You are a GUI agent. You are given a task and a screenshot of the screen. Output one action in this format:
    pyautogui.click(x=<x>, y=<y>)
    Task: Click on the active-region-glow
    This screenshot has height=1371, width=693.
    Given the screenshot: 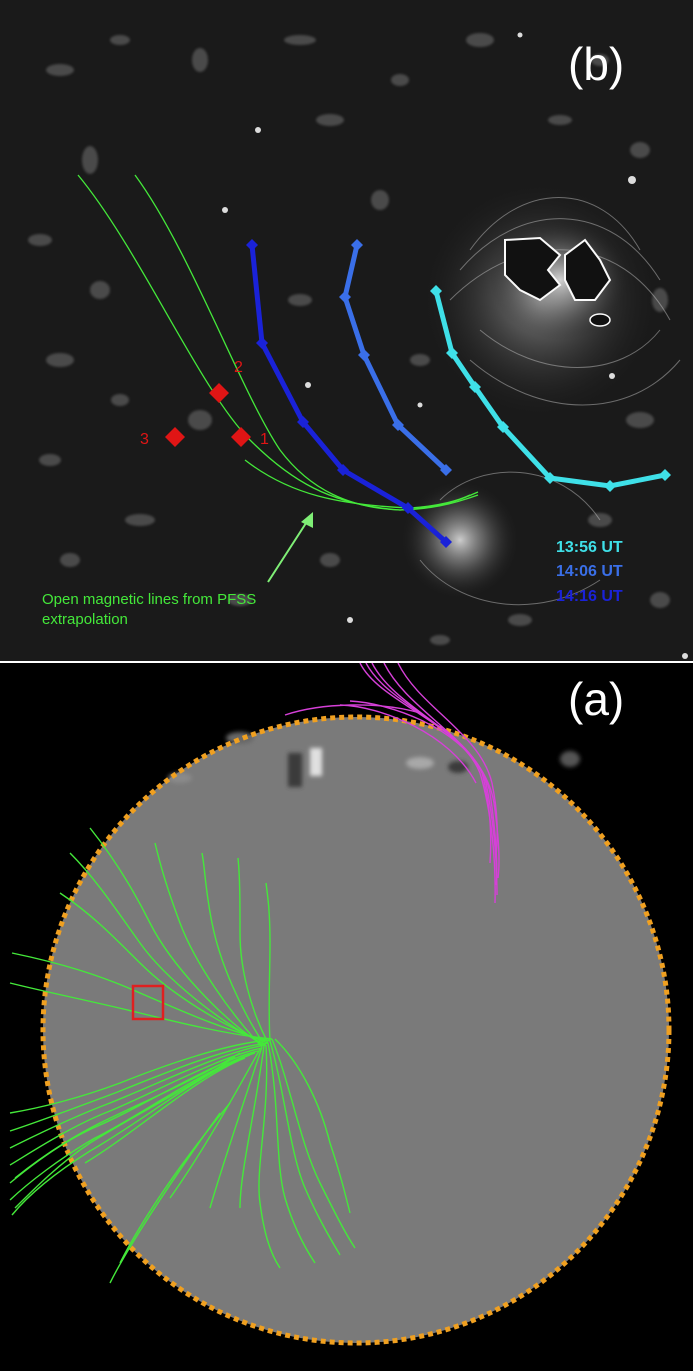 What is the action you would take?
    pyautogui.click(x=530, y=390)
    